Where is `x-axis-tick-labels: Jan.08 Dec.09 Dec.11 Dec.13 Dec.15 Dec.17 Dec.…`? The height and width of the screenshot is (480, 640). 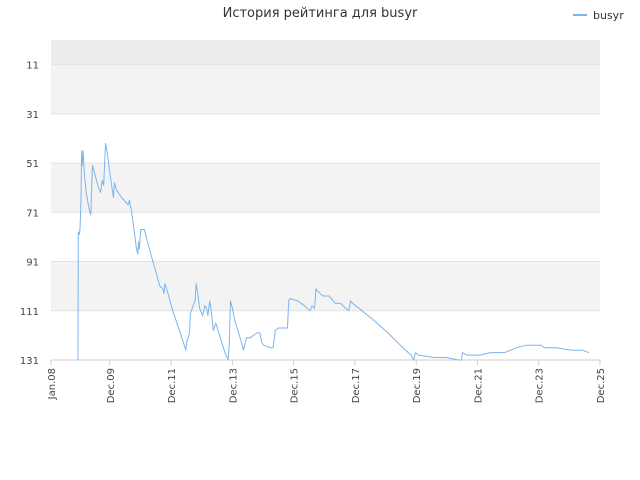 x-axis-tick-labels: Jan.08 Dec.09 Dec.11 Dec.13 Dec.15 Dec.17 Dec.… is located at coordinates (327, 381).